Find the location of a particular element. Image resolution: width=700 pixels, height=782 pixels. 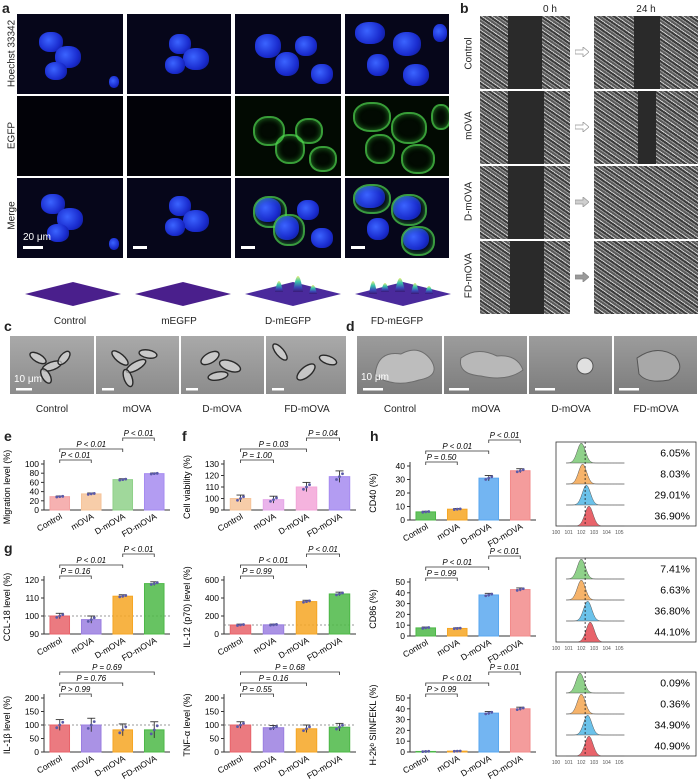

p-value-label: P = 0.16 is located at coordinates (274, 678).